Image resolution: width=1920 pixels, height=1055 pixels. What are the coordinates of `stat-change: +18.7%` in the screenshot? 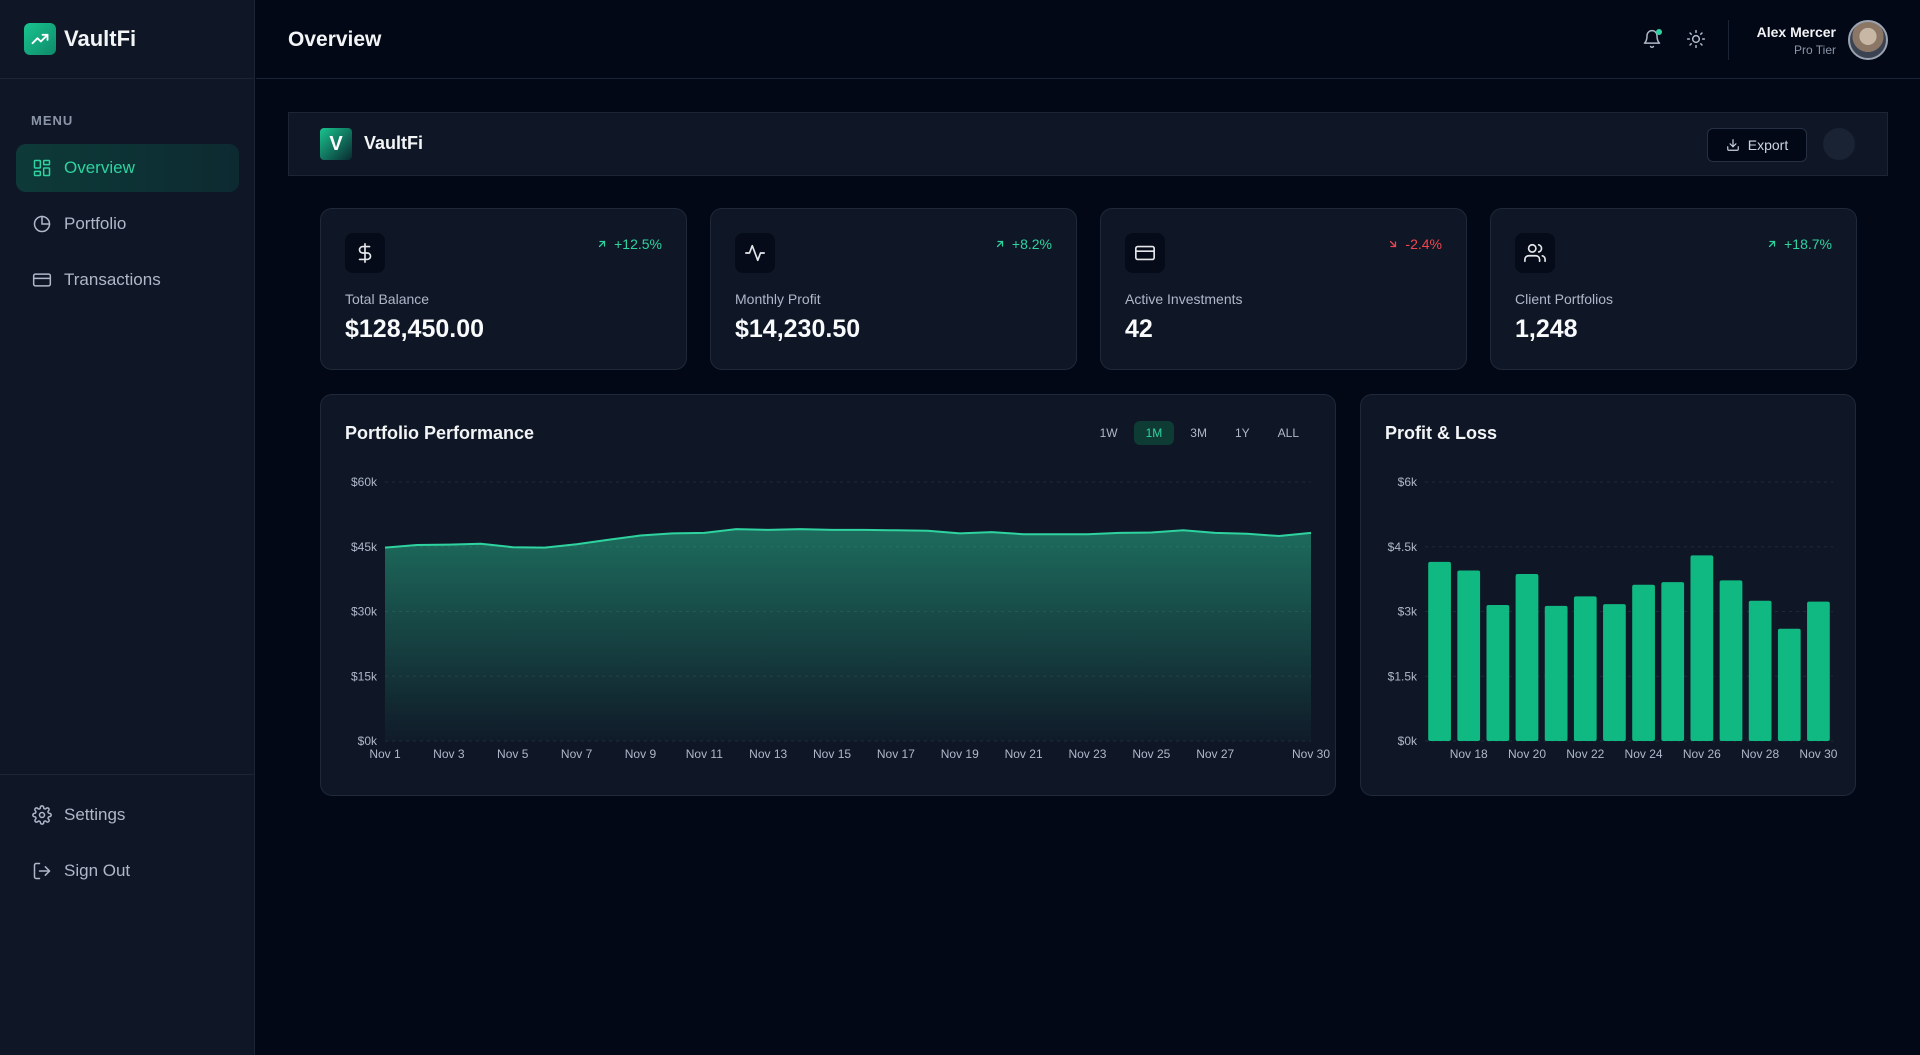 It's located at (1799, 244).